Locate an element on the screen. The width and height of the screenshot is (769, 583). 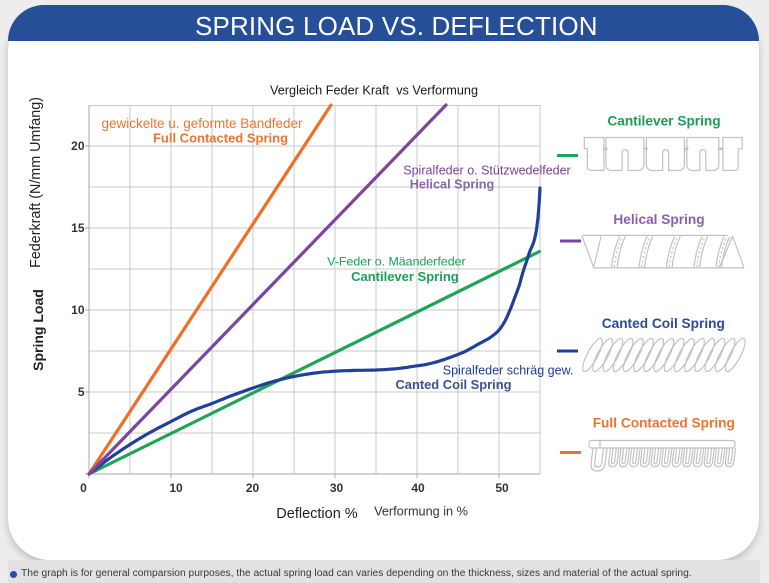
svg-text: 50 is located at coordinates (502, 488).